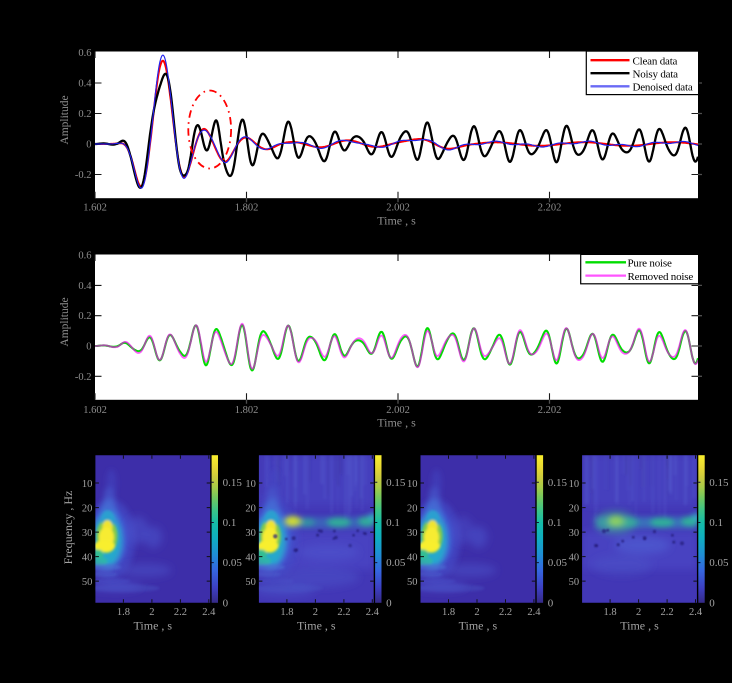  What do you see at coordinates (656, 74) in the screenshot?
I see `svg-text: Noisy data` at bounding box center [656, 74].